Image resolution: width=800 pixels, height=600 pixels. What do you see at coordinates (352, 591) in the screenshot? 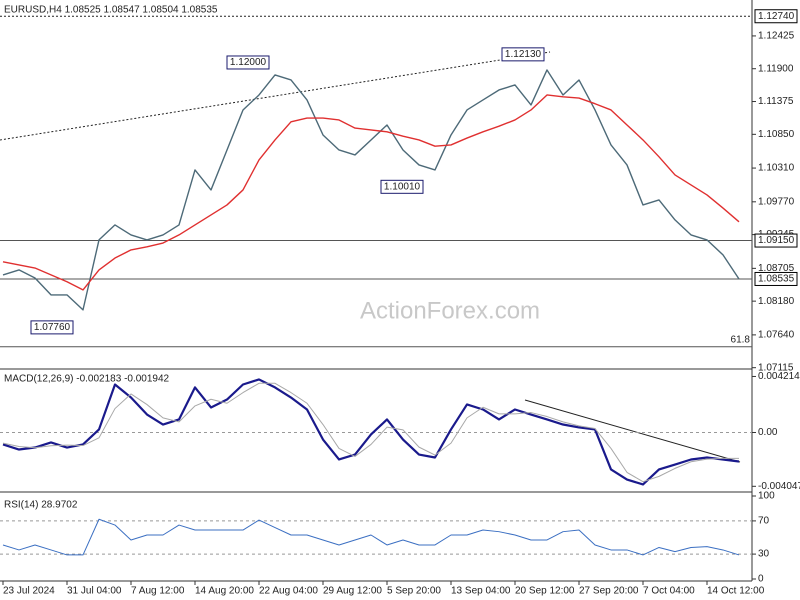
I see `x-tick-label: 29 Aug 12:00` at bounding box center [352, 591].